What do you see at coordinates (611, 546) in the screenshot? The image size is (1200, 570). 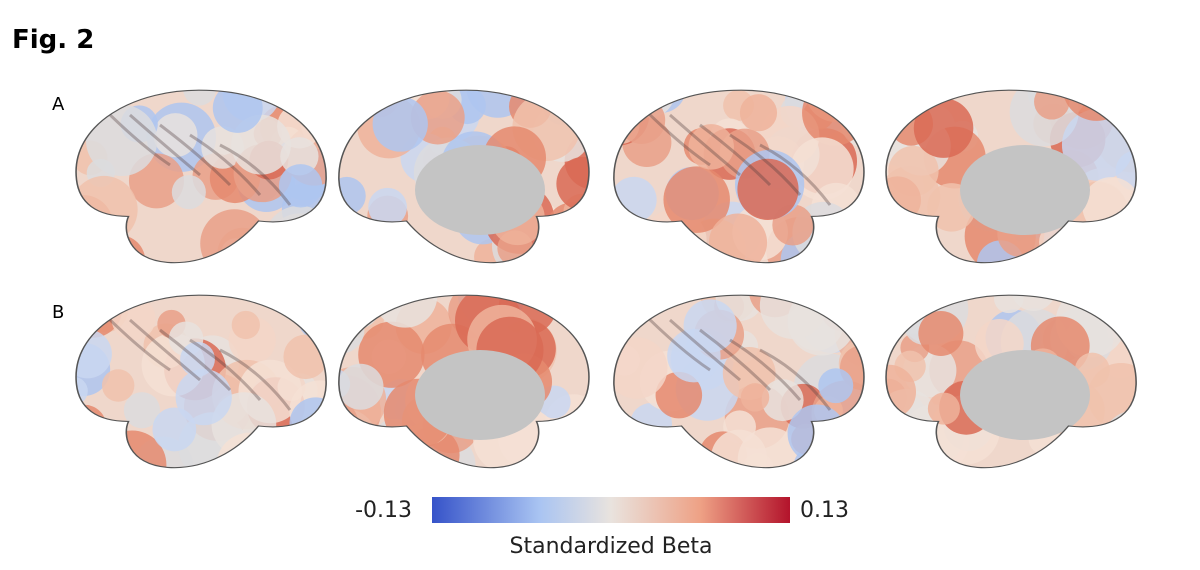 I see `colorbar-title: Standardized Beta` at bounding box center [611, 546].